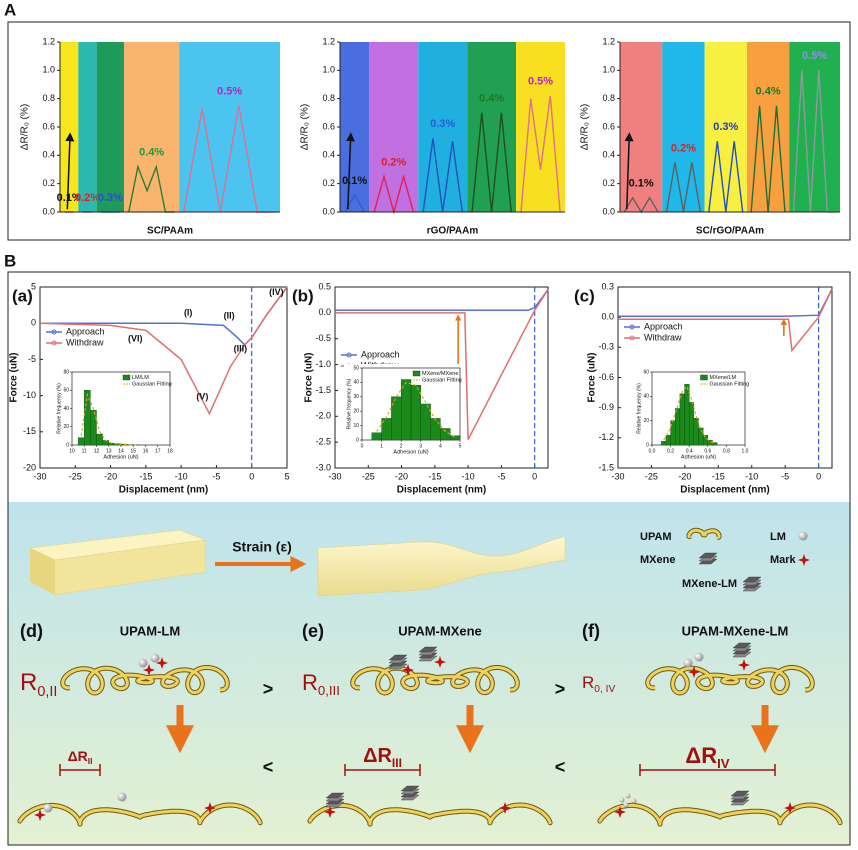 Image resolution: width=858 pixels, height=850 pixels. I want to click on gel-side, so click(42, 571).